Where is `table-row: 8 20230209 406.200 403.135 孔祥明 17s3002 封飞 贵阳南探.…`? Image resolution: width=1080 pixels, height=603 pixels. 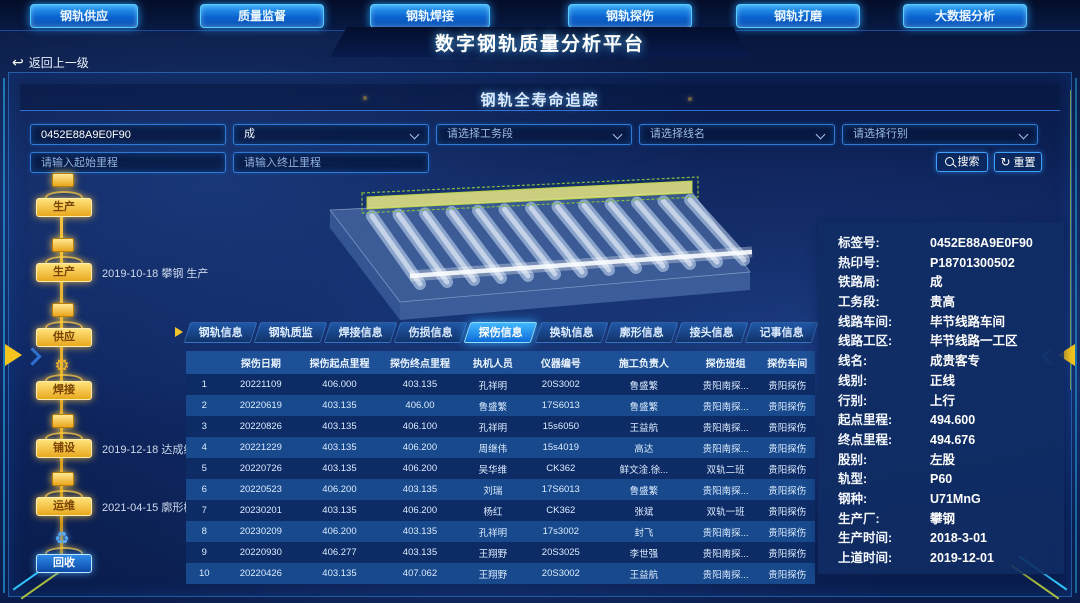
table-row: 8 20230209 406.200 403.135 孔祥明 17s3002 封飞 贵阳南探.… is located at coordinates (500, 531).